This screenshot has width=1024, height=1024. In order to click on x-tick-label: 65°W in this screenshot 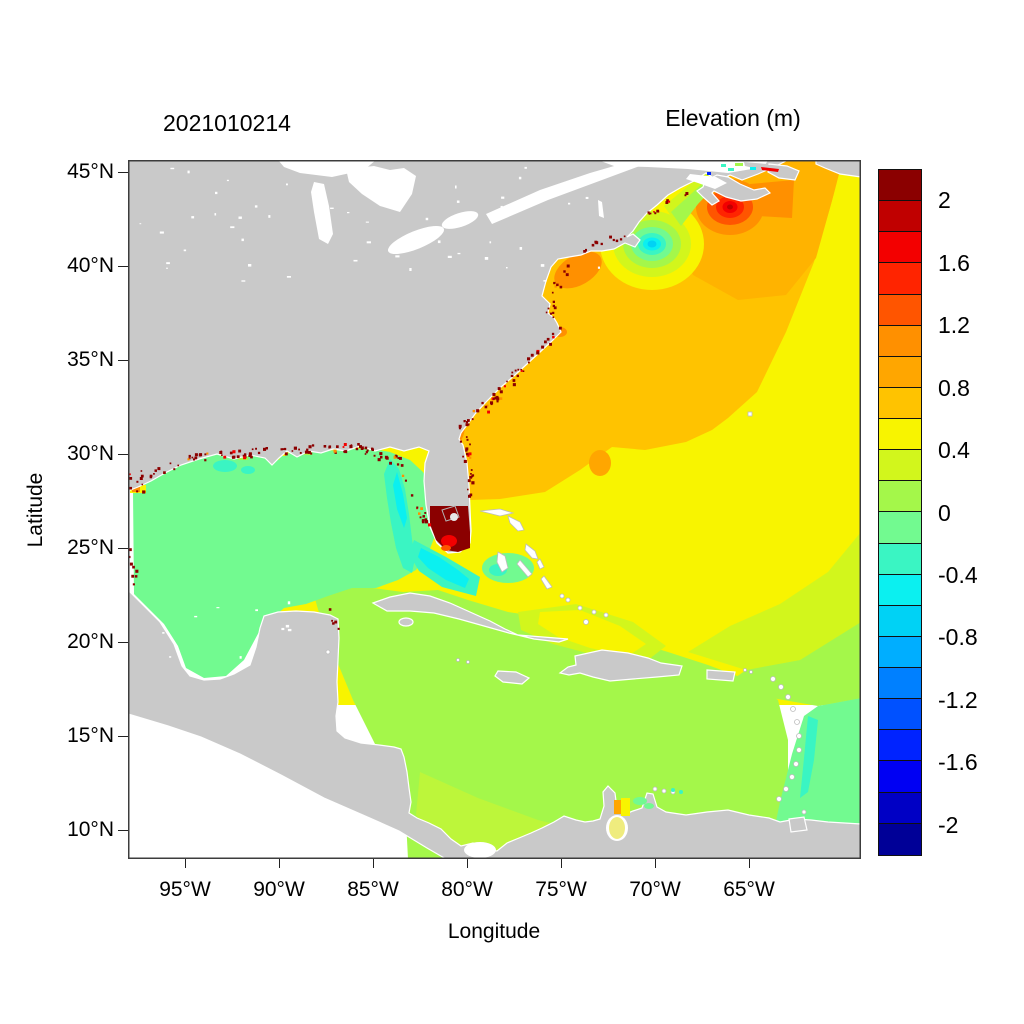, I will do `click(749, 889)`.